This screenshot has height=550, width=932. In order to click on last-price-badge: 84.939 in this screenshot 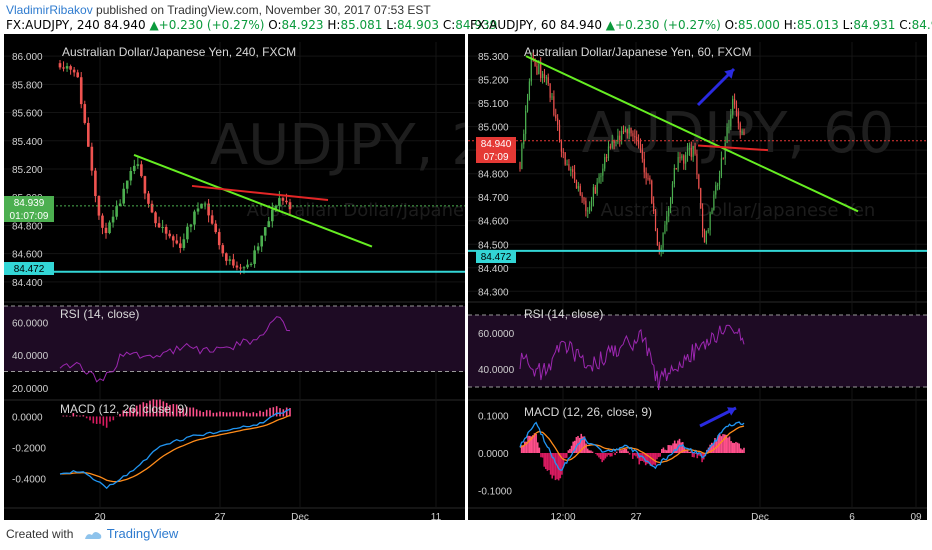, I will do `click(29, 203)`.